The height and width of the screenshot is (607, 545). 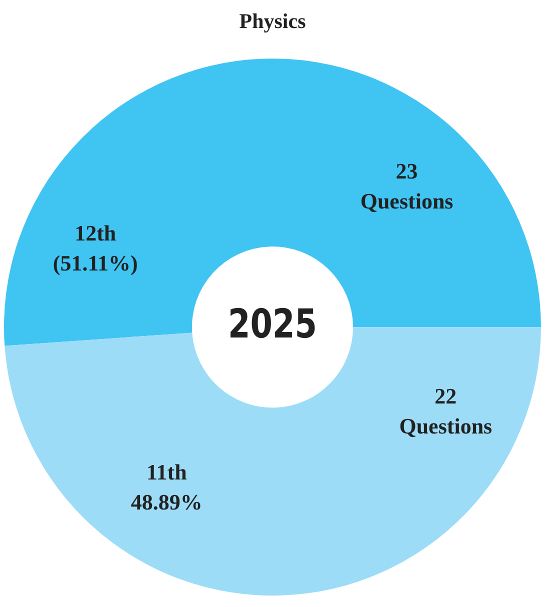 I want to click on text: (51.11%), so click(x=95, y=263).